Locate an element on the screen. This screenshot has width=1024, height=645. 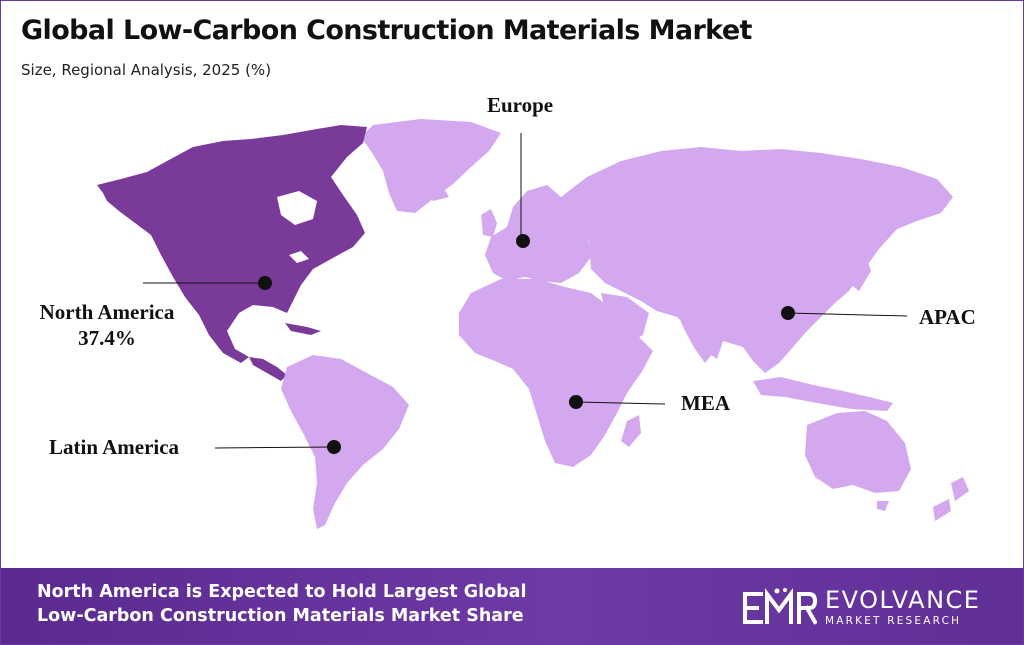
arabia-shape is located at coordinates (625, 320).